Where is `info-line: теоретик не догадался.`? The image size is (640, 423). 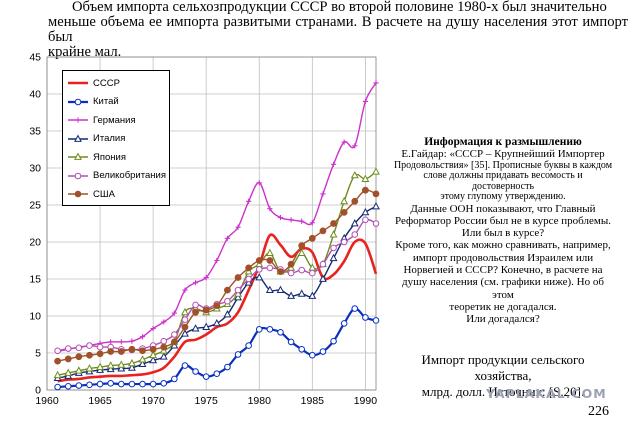 info-line: теоретик не догадался. is located at coordinates (503, 306).